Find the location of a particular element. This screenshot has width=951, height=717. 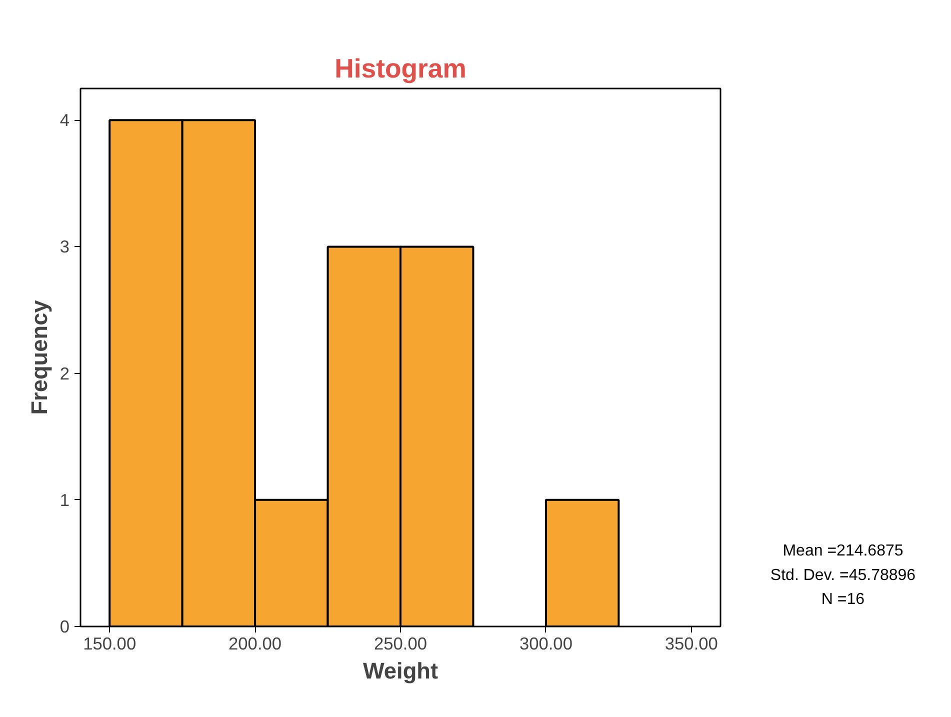

x-axis-title: Weight is located at coordinates (400, 671).